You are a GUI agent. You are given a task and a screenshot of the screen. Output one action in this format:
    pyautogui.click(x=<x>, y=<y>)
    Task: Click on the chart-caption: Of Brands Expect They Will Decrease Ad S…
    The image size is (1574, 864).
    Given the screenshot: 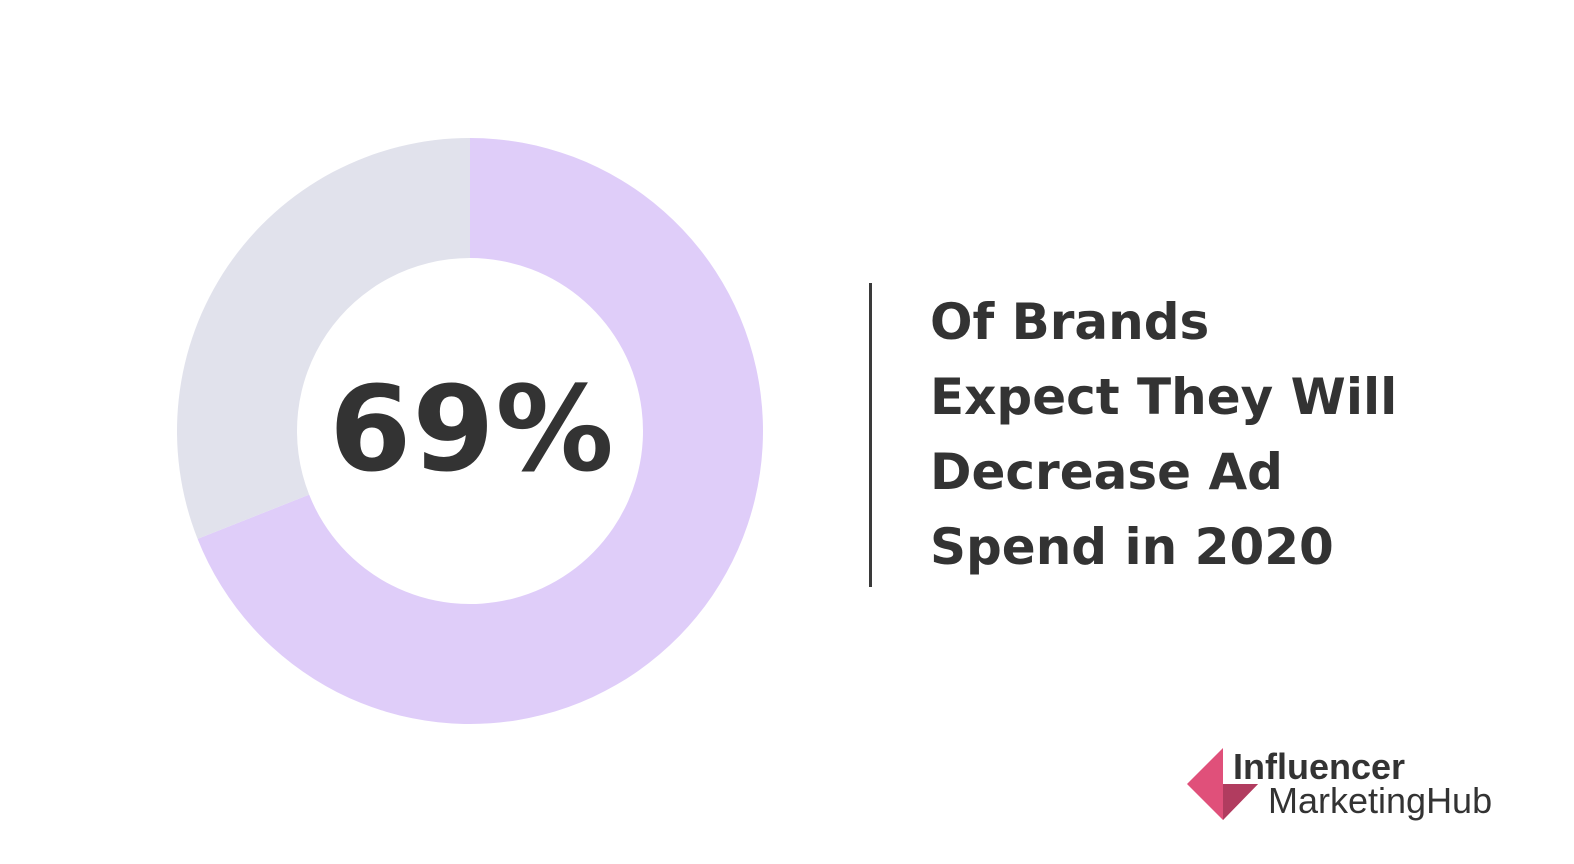 What is the action you would take?
    pyautogui.click(x=1230, y=435)
    